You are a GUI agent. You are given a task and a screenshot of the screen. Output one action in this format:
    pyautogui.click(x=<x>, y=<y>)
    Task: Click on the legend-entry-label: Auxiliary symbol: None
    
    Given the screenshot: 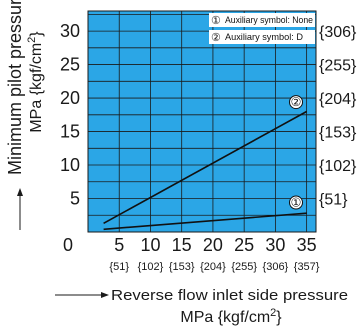 What is the action you would take?
    pyautogui.click(x=269, y=20)
    